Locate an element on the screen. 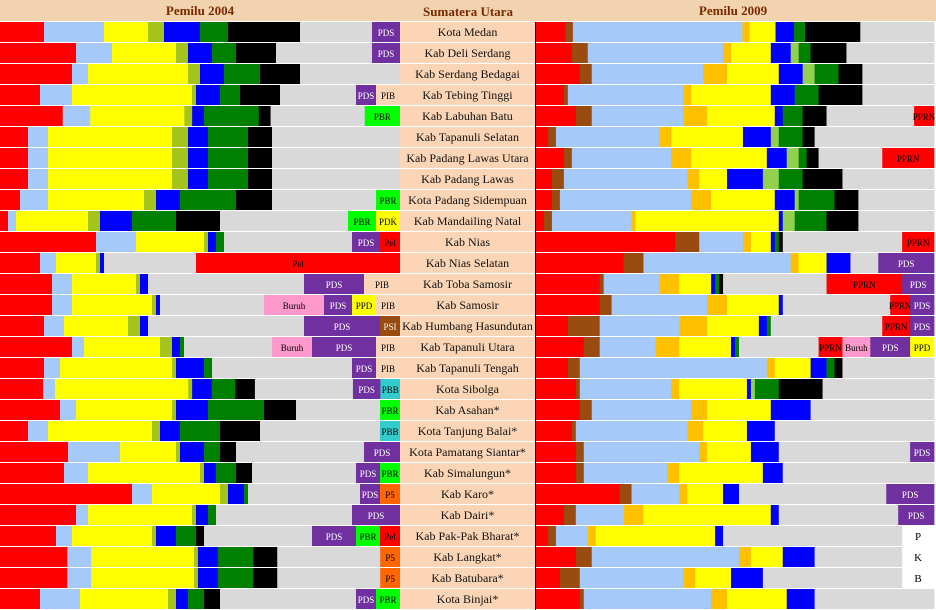  bar-segment-2009-kab-padang-lawas-gray is located at coordinates (888, 179).